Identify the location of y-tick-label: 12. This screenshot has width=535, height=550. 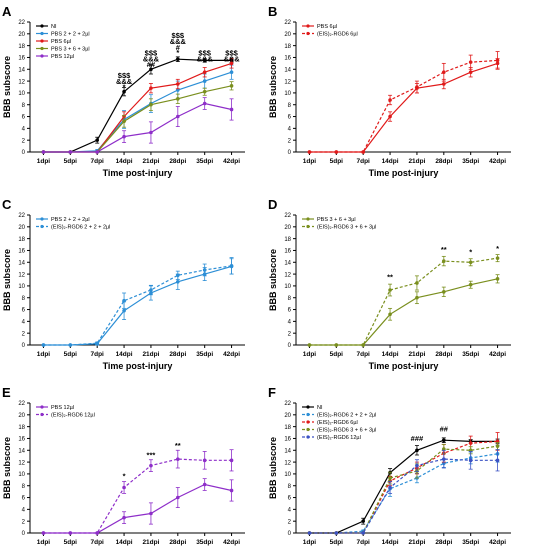
(287, 275).